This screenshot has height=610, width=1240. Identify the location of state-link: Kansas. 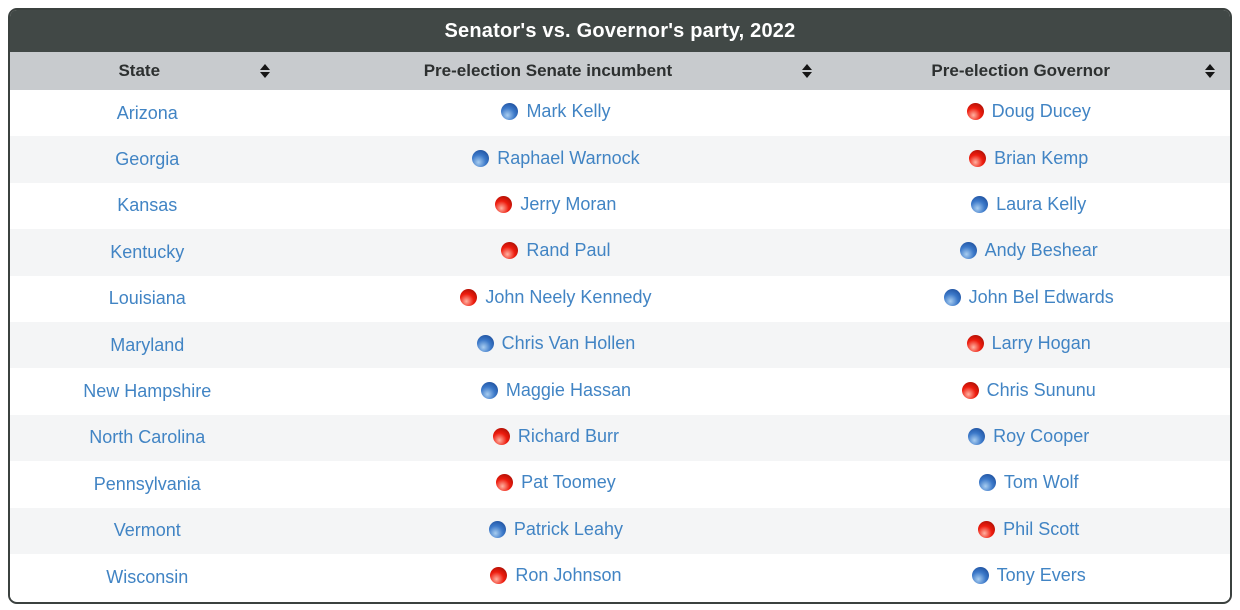
(147, 205).